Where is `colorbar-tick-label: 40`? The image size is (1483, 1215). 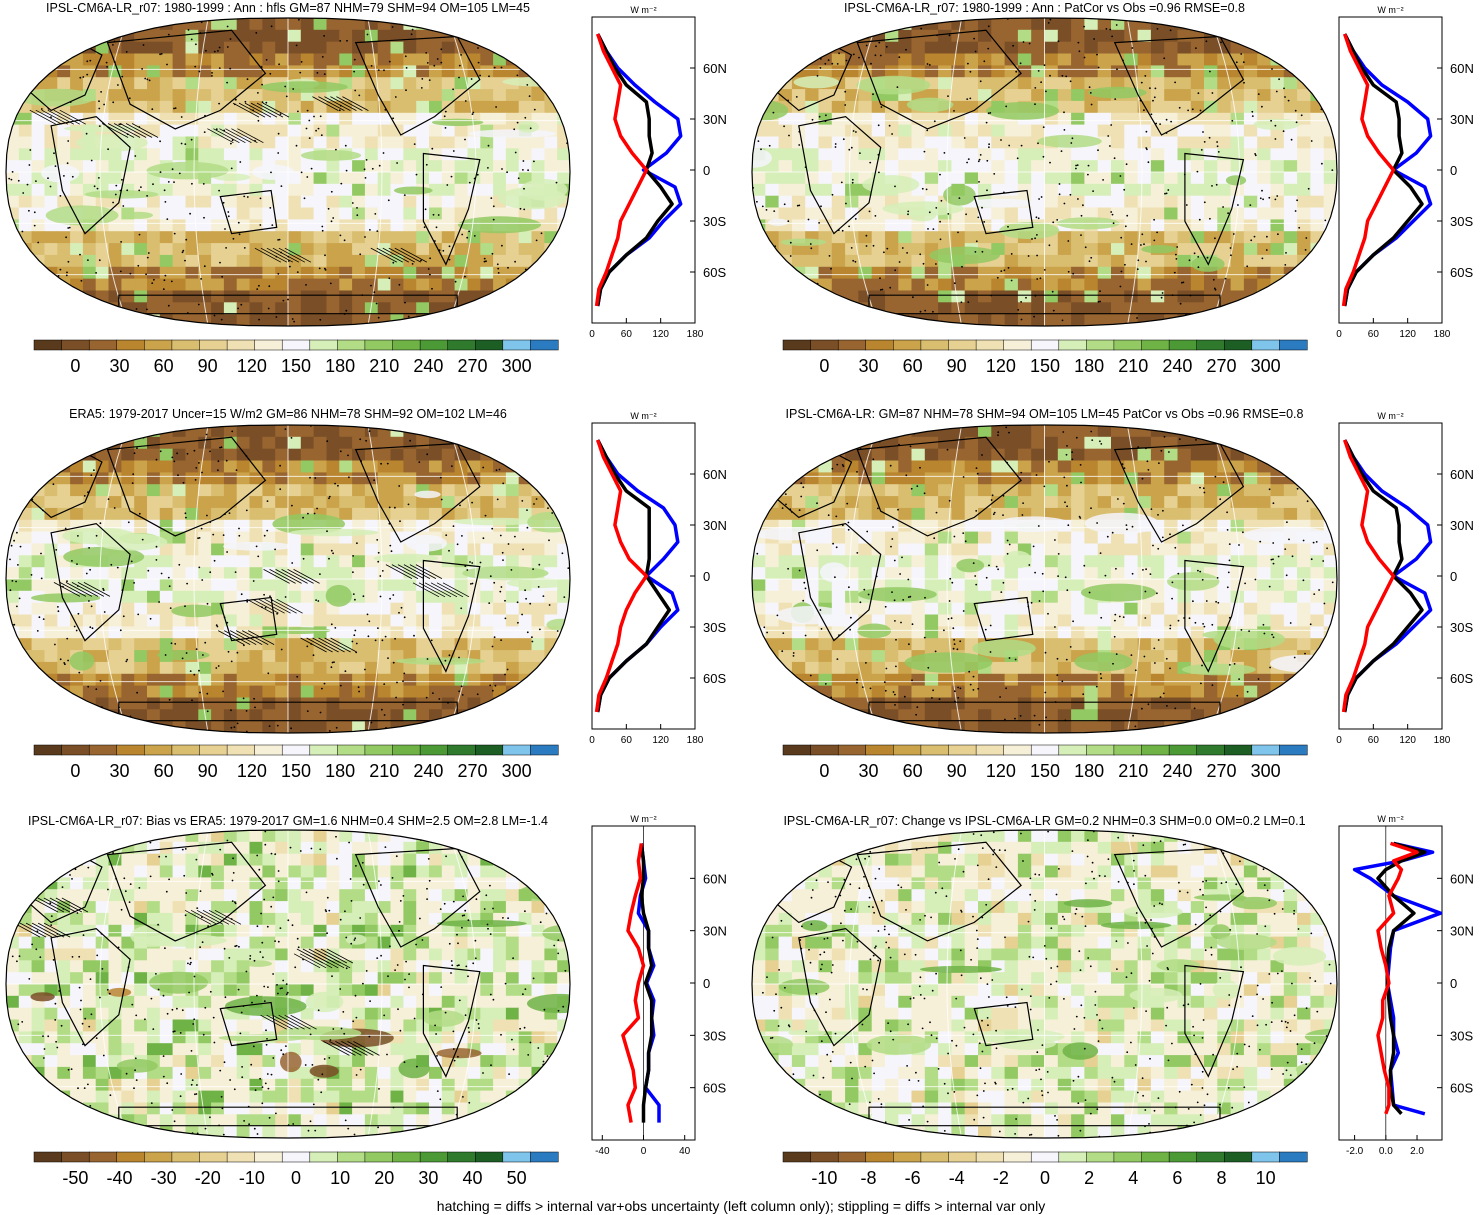
colorbar-tick-label: 40 is located at coordinates (472, 1178).